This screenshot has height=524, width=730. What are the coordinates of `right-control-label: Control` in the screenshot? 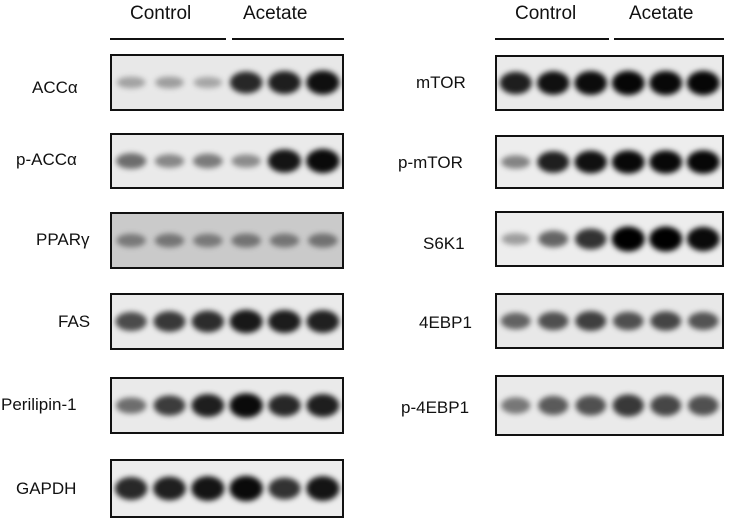 It's located at (546, 13).